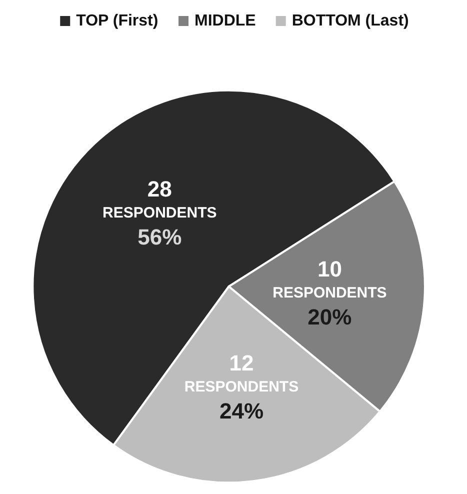 This screenshot has width=467, height=494. Describe the element at coordinates (117, 21) in the screenshot. I see `legend-label: TOP (First)` at that location.